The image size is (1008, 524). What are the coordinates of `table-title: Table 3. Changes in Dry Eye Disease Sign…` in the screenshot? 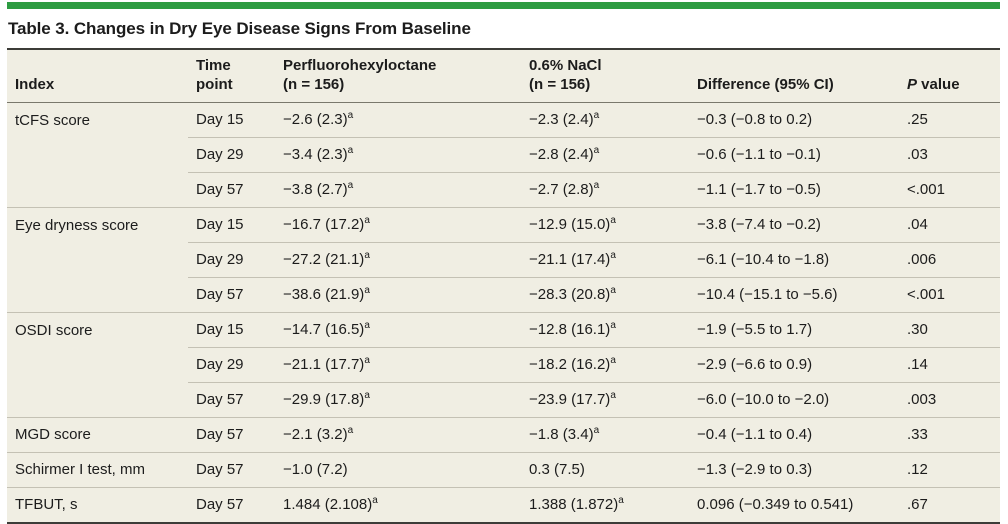 It's located at (239, 28).